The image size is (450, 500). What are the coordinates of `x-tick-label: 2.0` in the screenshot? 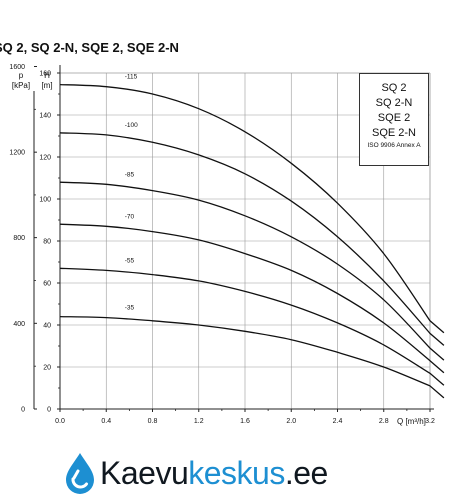 It's located at (291, 421).